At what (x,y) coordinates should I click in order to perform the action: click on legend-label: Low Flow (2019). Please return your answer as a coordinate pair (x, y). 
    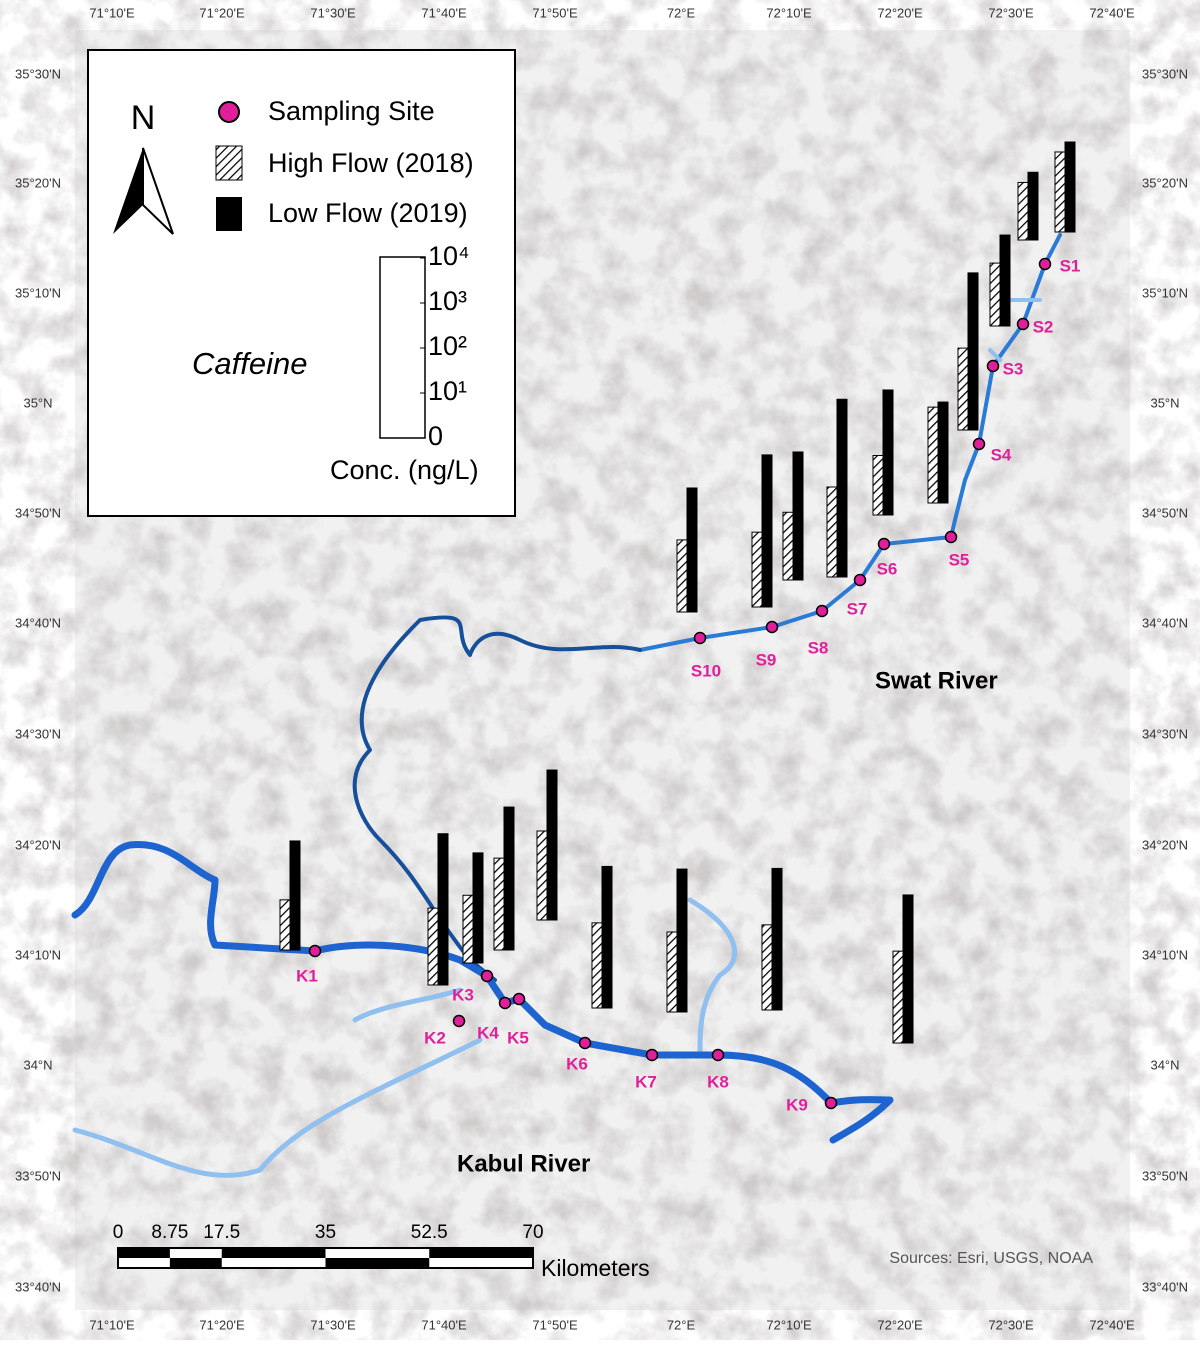
    Looking at the image, I should click on (368, 213).